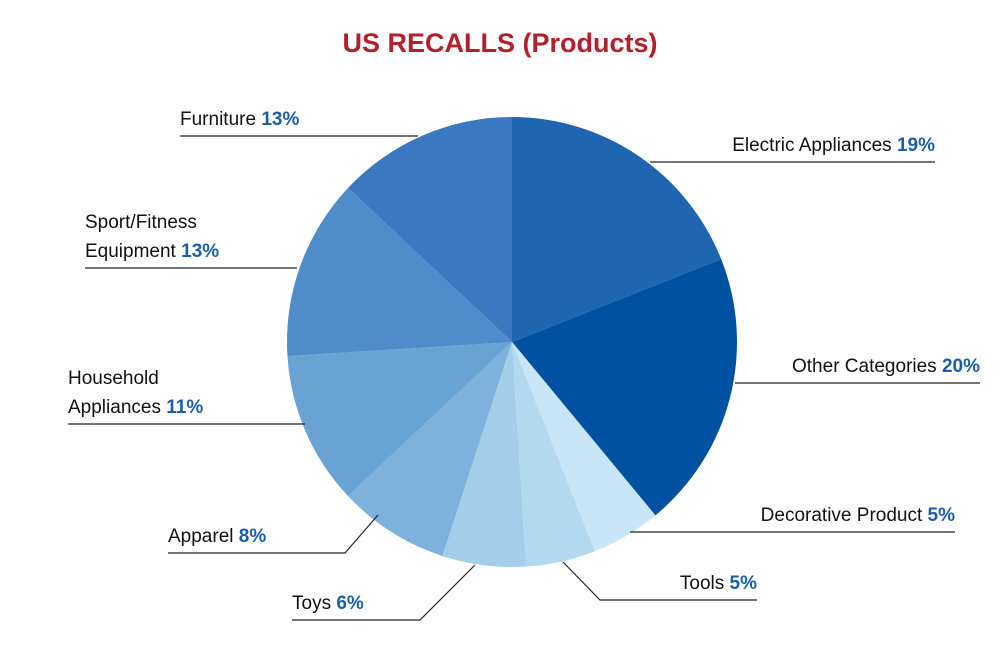 The height and width of the screenshot is (659, 1000). What do you see at coordinates (841, 515) in the screenshot?
I see `category-name: Decorative Product` at bounding box center [841, 515].